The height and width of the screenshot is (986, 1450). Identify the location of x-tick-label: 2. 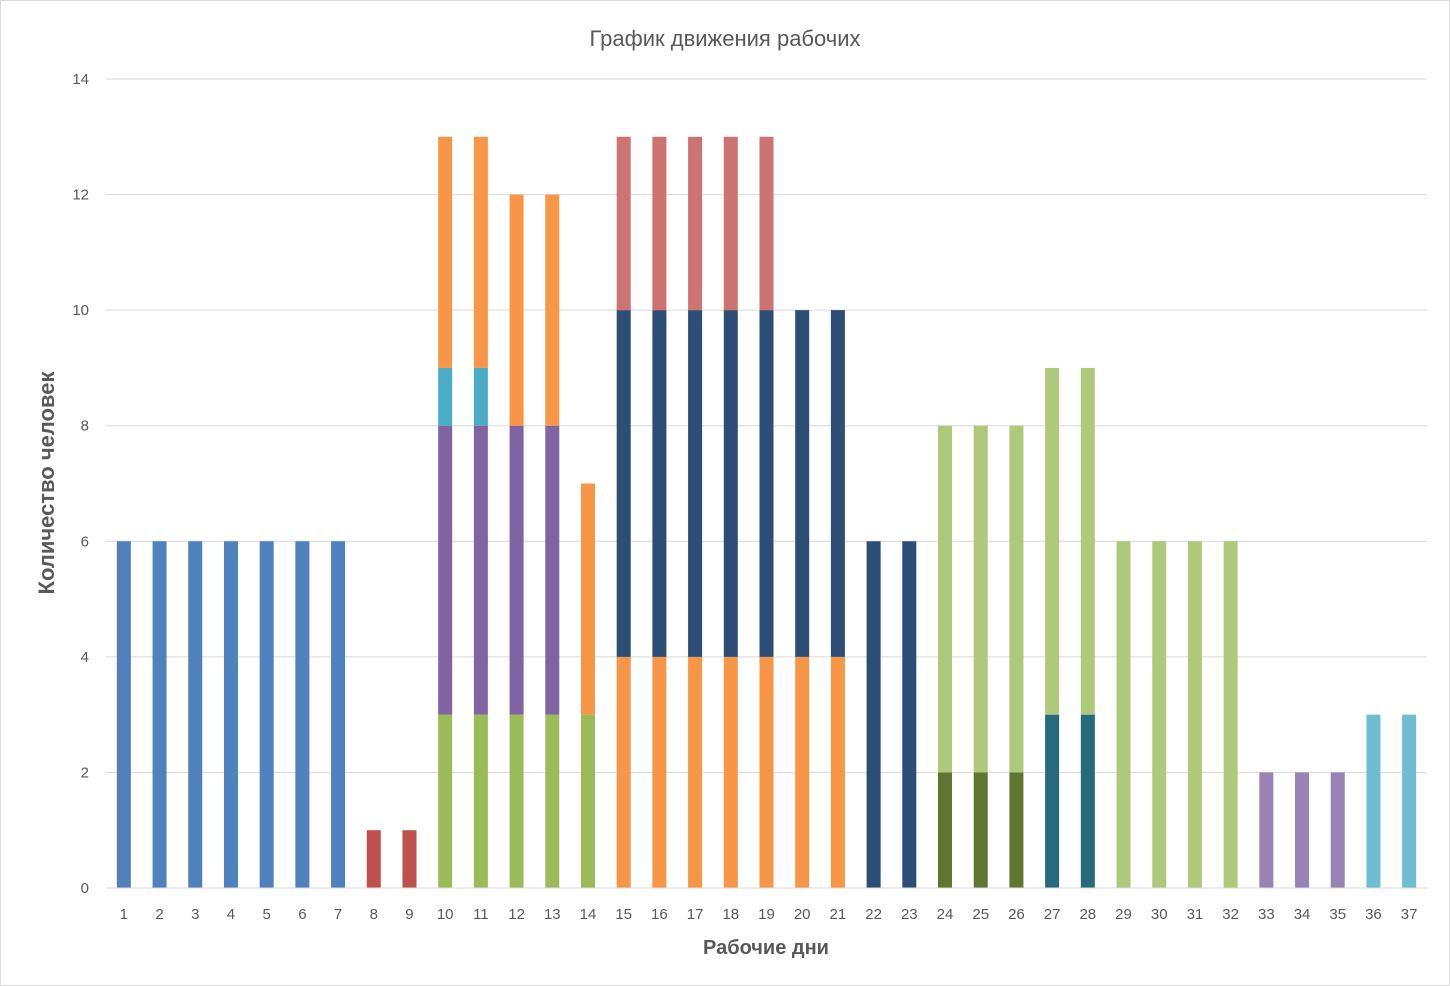
(159, 914).